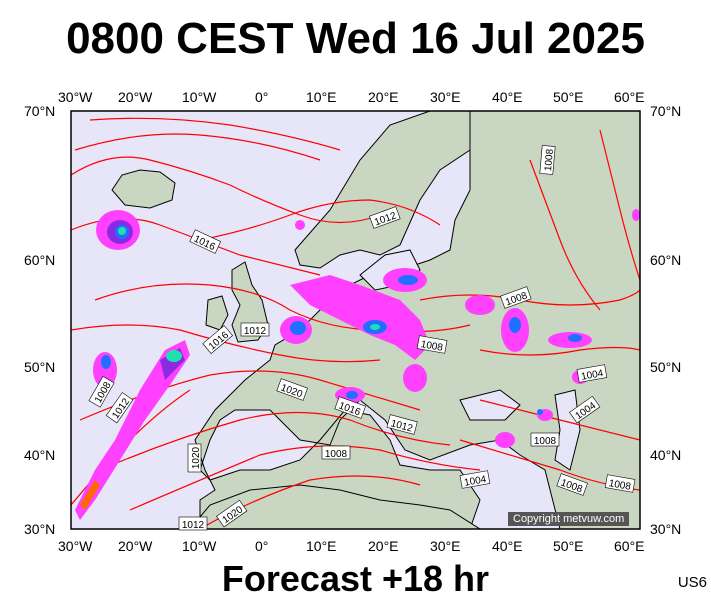 This screenshot has width=711, height=600. What do you see at coordinates (143, 189) in the screenshot?
I see `iceland` at bounding box center [143, 189].